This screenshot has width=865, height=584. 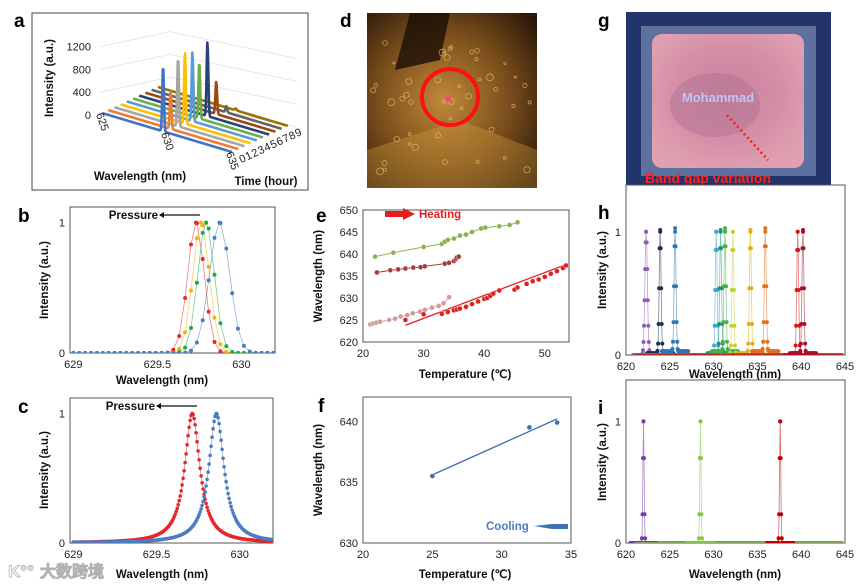 What do you see at coordinates (618, 356) in the screenshot?
I see `y-tick-label: 0` at bounding box center [618, 356].